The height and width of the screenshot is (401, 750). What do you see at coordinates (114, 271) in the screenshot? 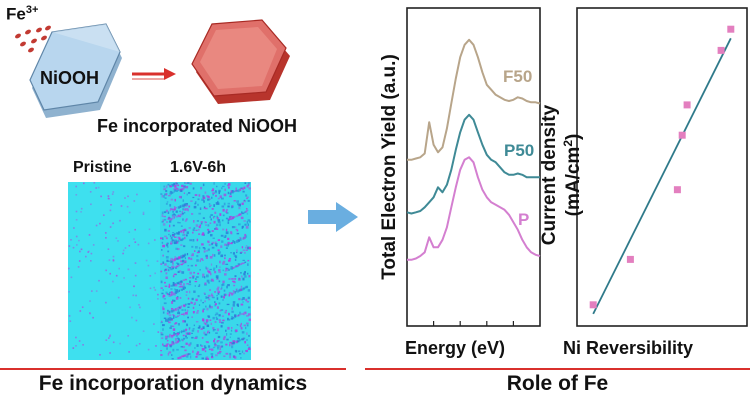
I see `pristine-map` at bounding box center [114, 271].